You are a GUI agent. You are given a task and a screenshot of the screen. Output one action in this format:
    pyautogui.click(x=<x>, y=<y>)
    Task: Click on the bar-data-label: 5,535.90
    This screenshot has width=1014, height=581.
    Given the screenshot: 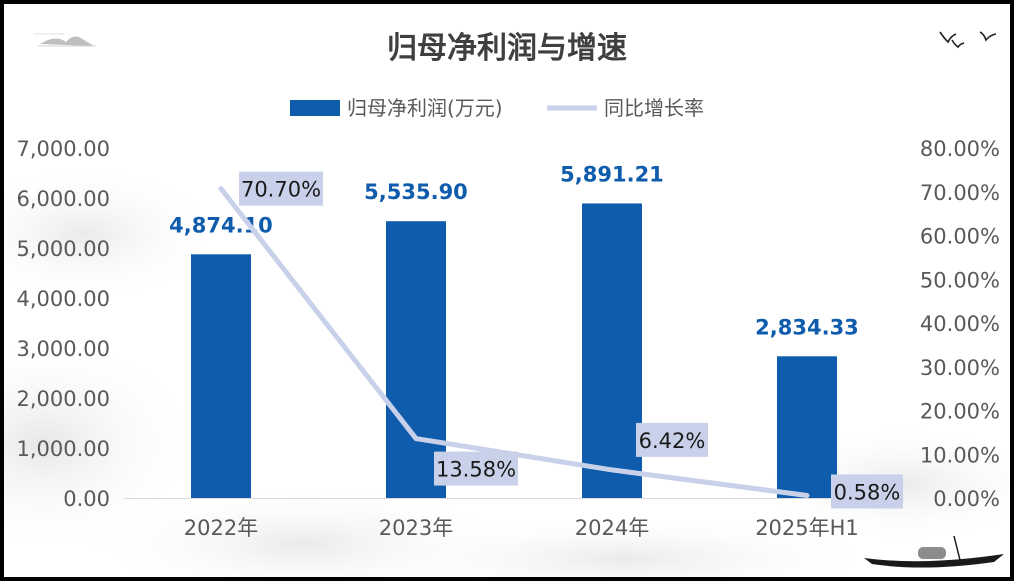 What is the action you would take?
    pyautogui.click(x=416, y=192)
    